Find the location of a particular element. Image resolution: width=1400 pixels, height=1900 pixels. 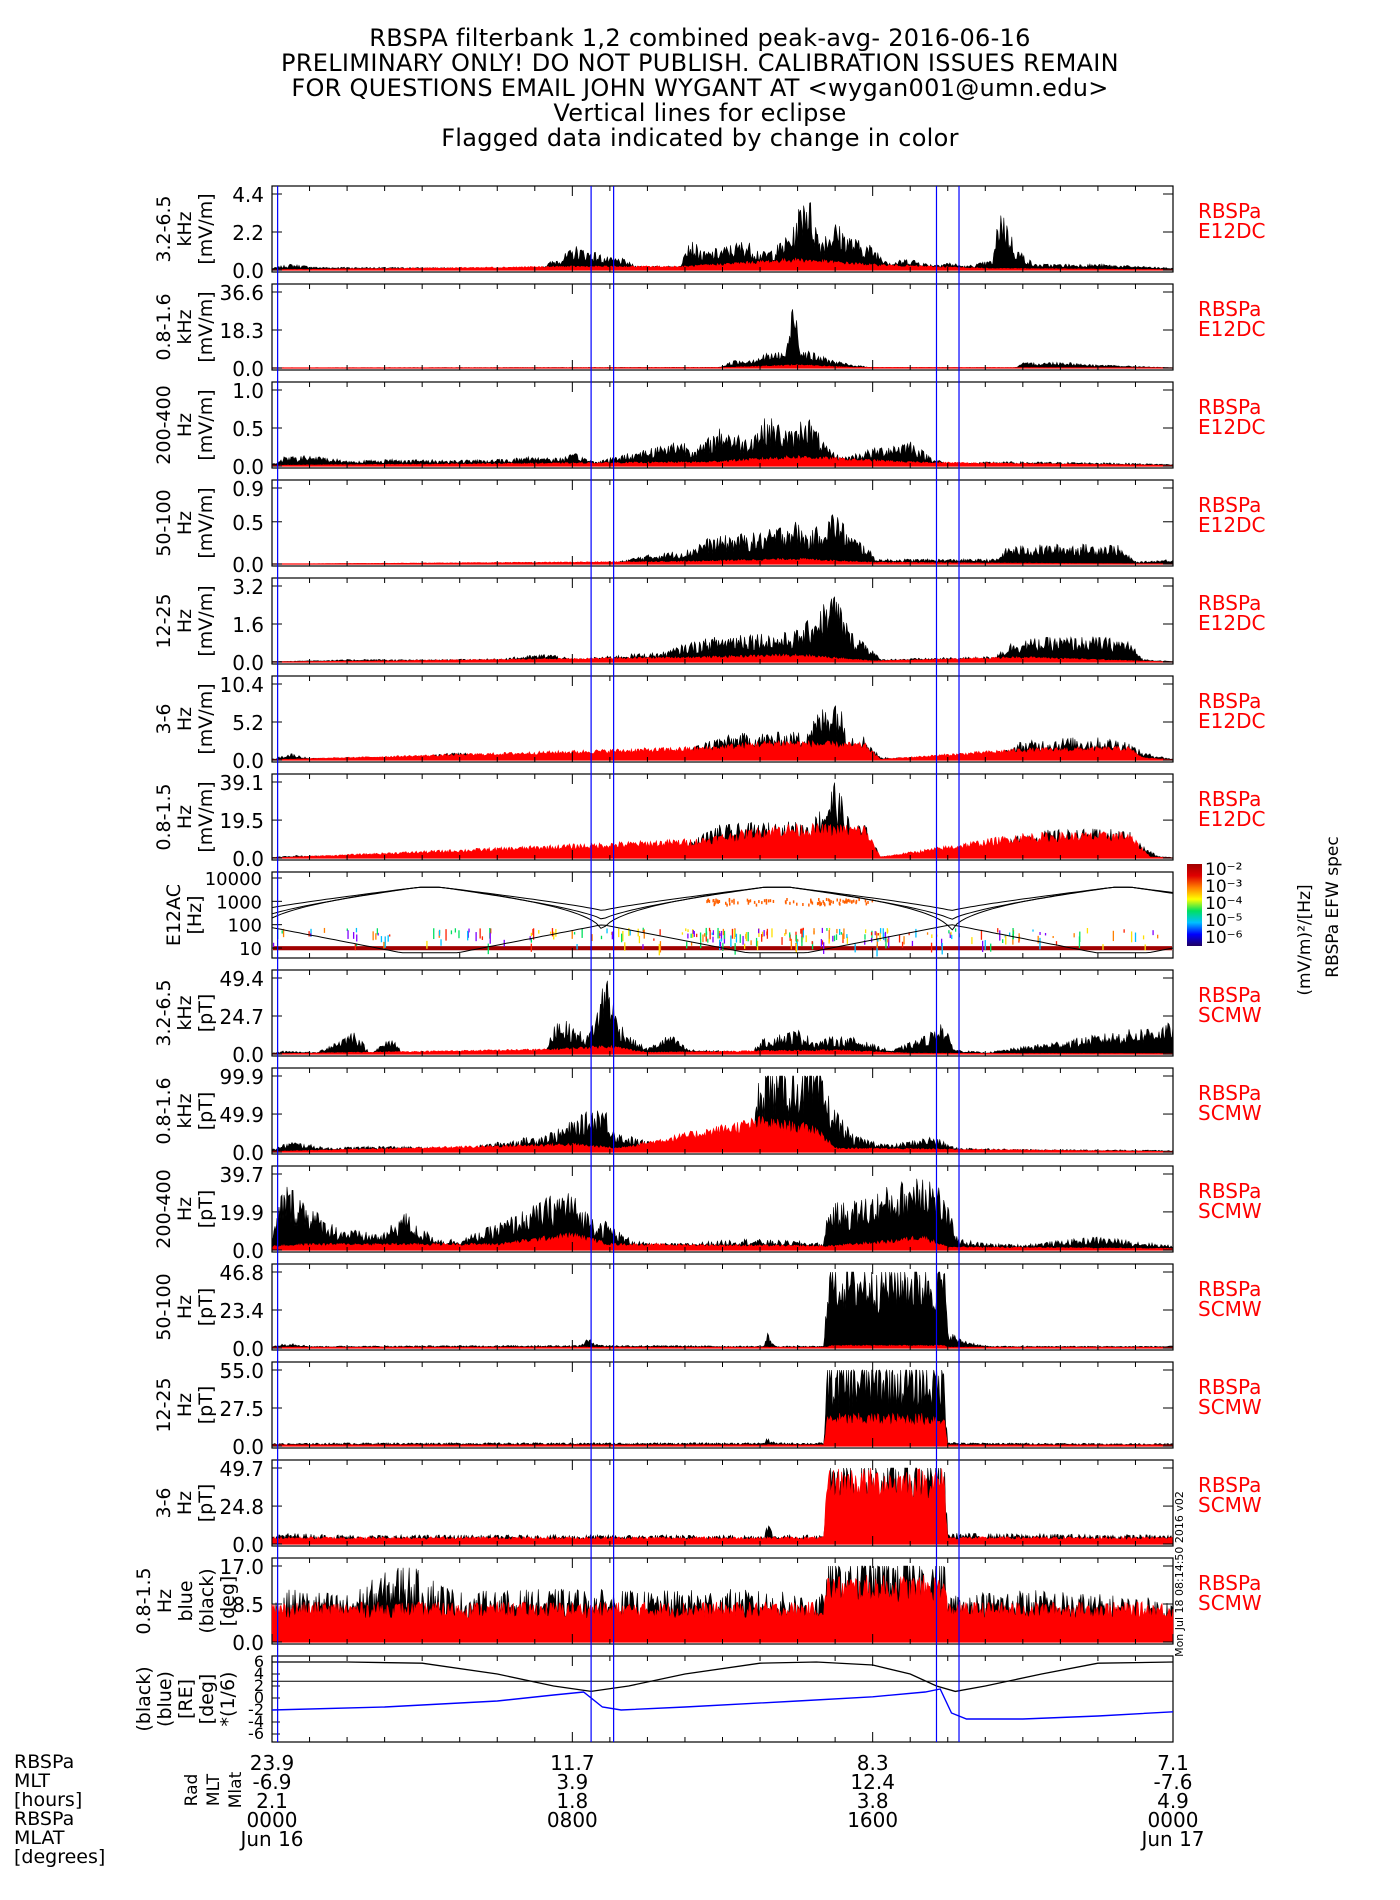

colorbar-tick-label: 10⁻³ is located at coordinates (1223, 887).